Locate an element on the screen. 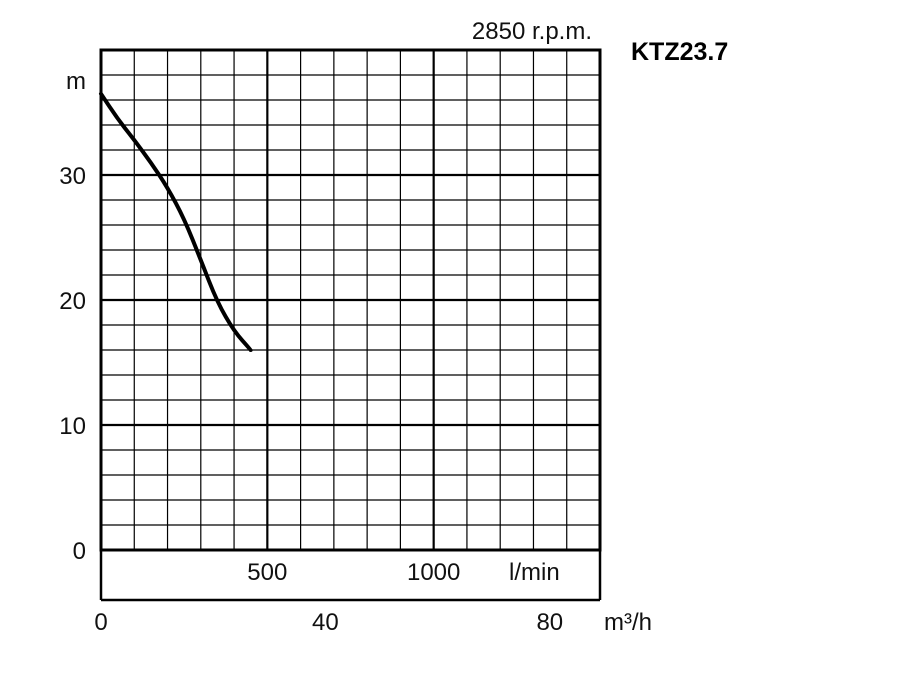 The height and width of the screenshot is (700, 900). x-axis-unit-m3h: m³/h is located at coordinates (628, 622).